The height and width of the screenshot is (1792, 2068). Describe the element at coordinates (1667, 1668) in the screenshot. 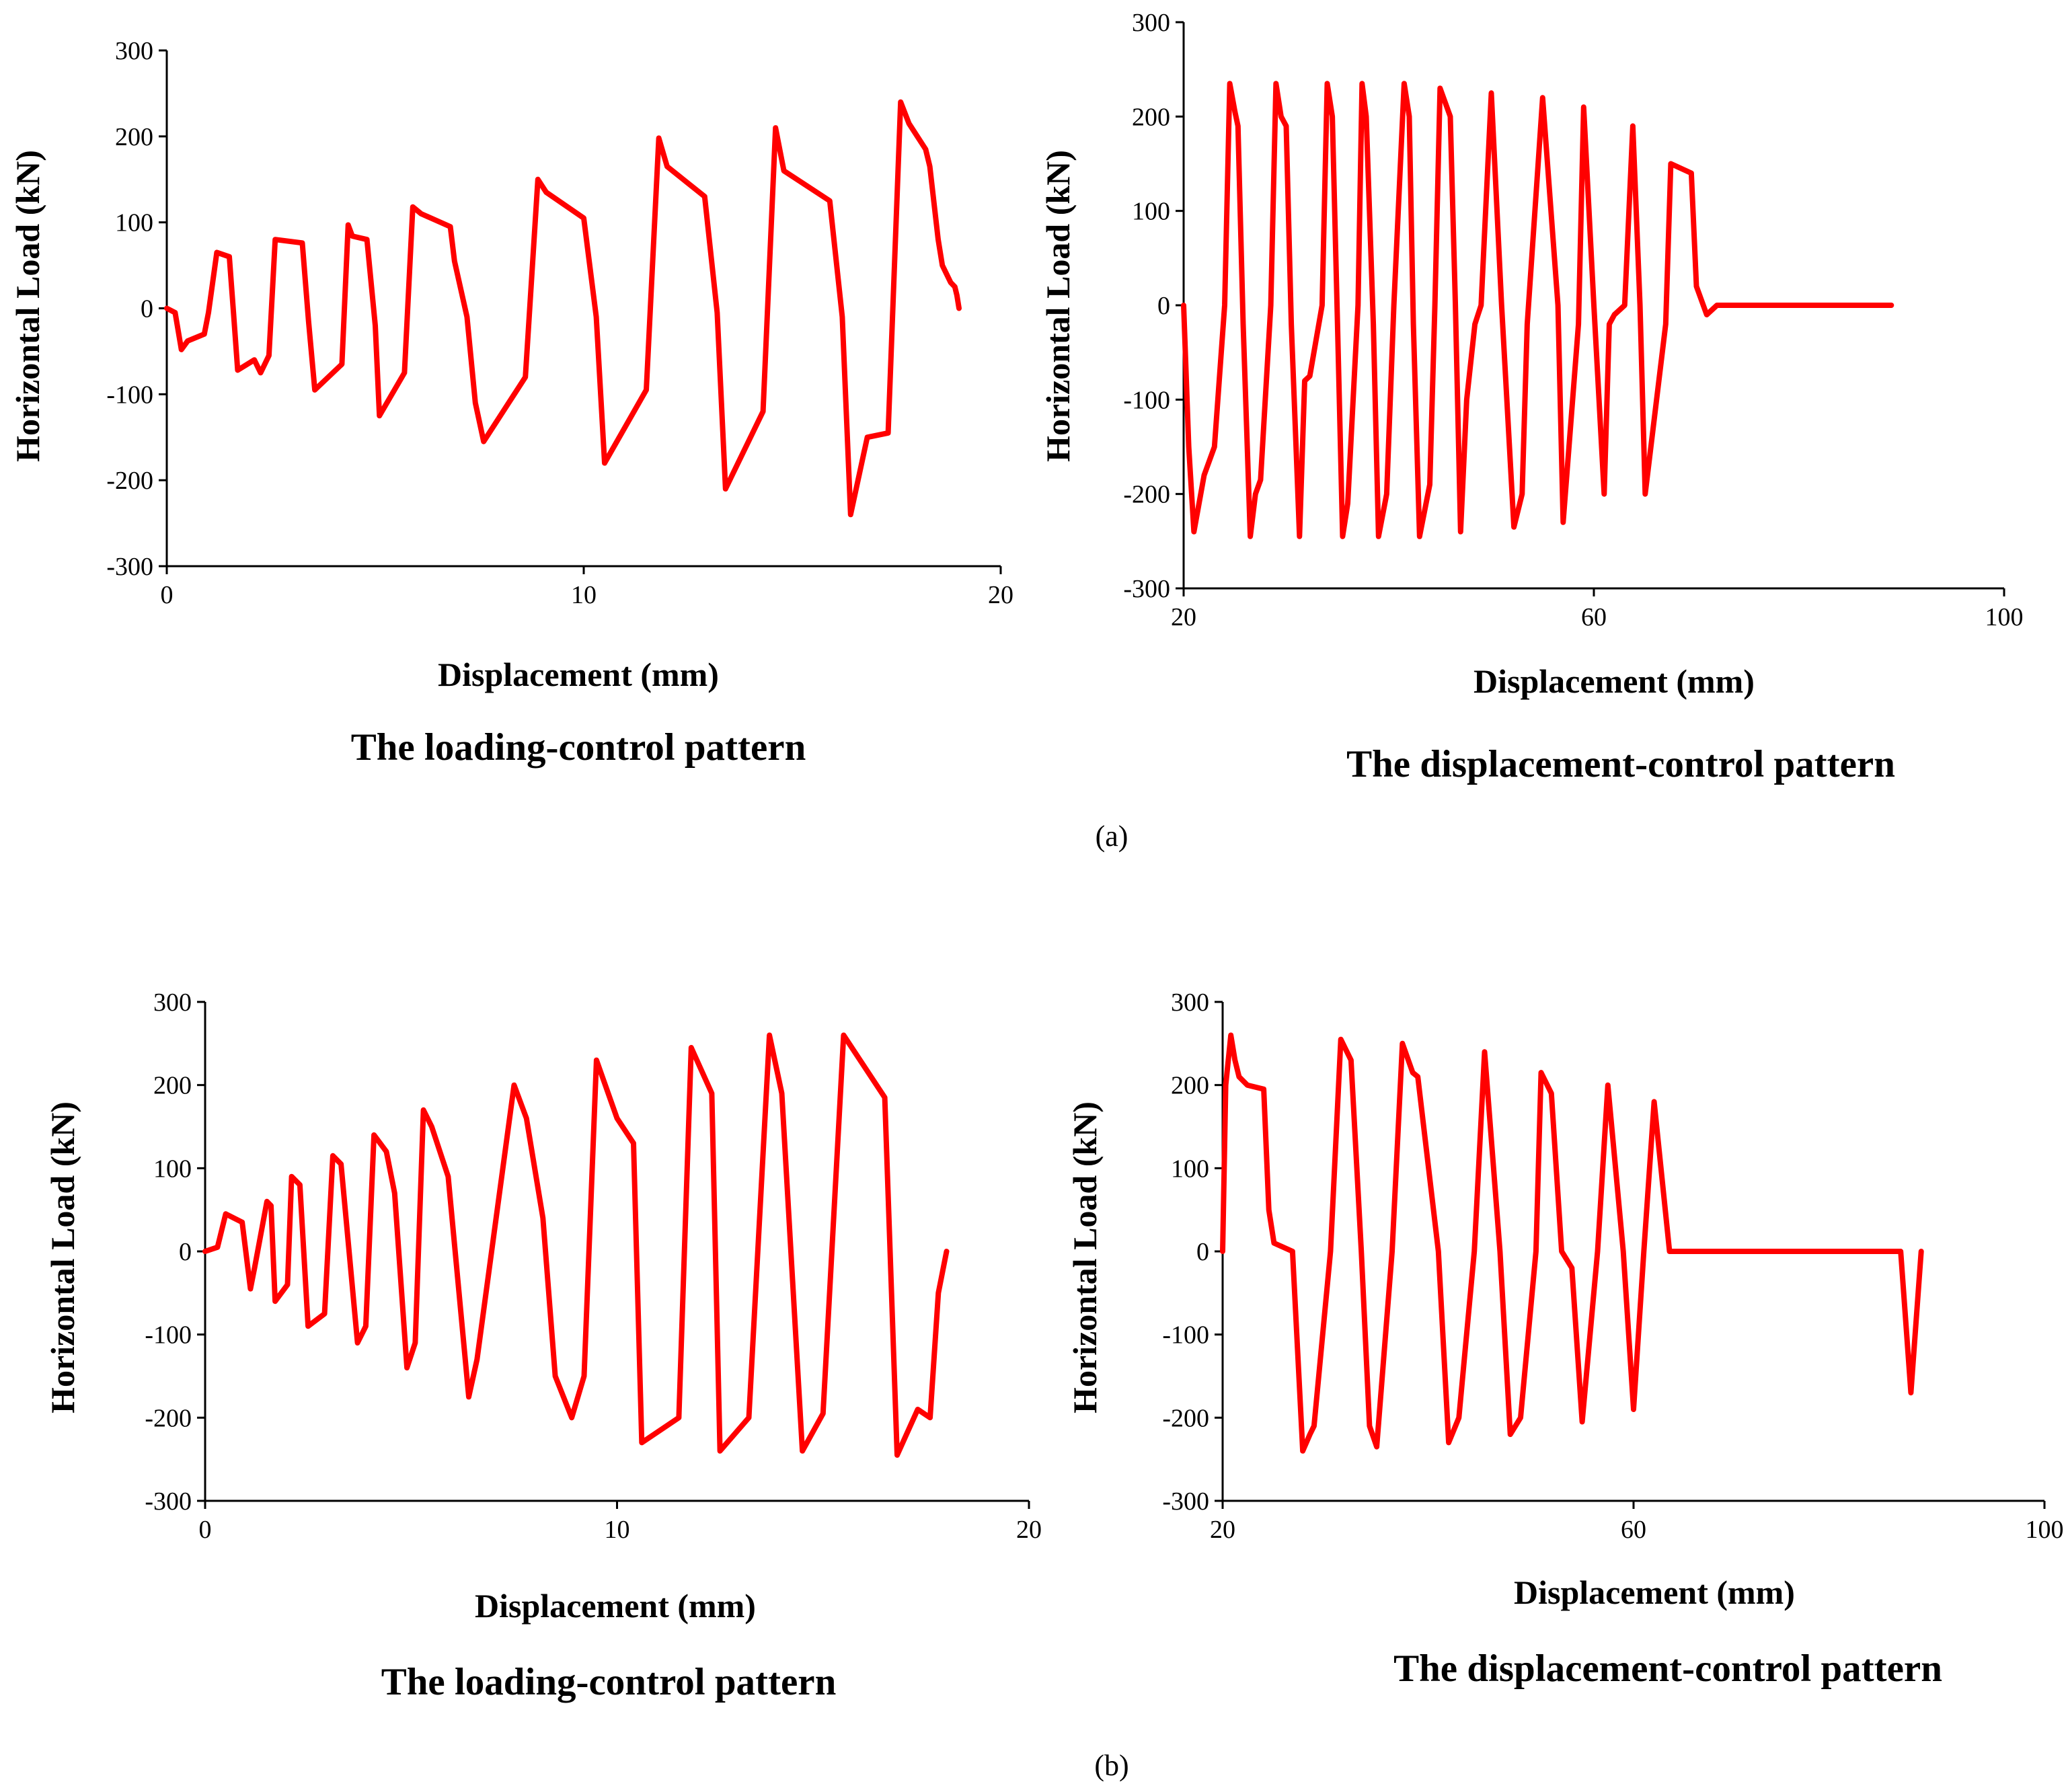

I see `caption-b-right: The displacement-control pattern` at that location.